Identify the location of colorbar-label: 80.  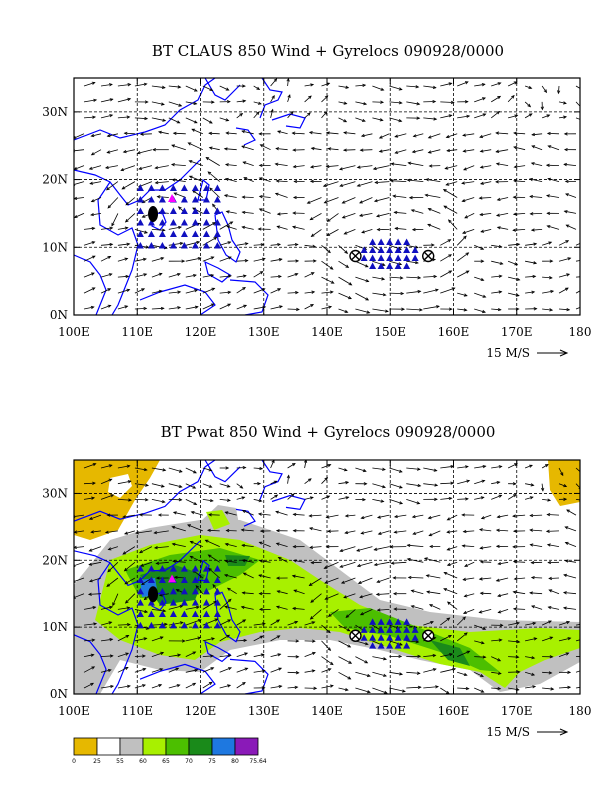
(235, 761).